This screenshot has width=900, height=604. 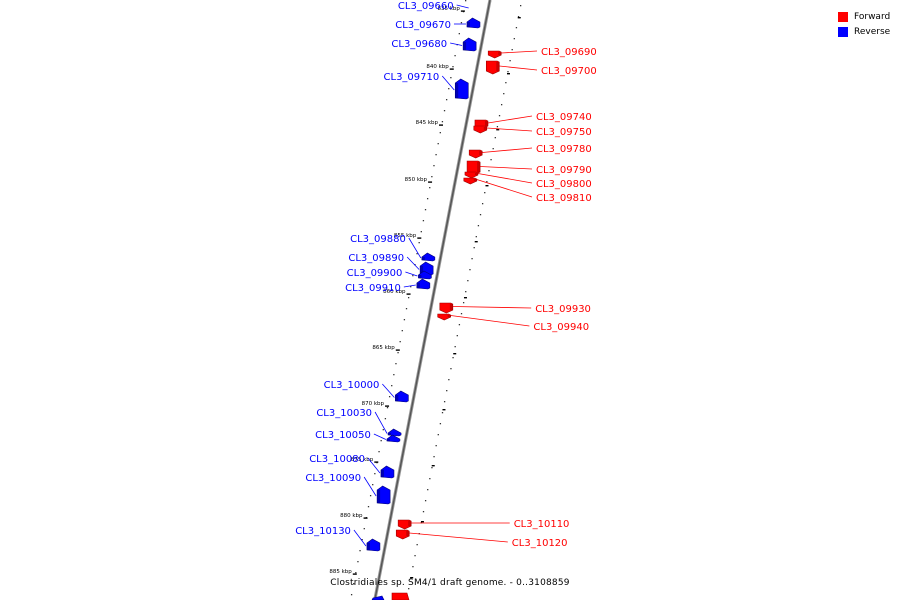 I want to click on gene-label-cl3_09890: CL3_09890, so click(x=376, y=258).